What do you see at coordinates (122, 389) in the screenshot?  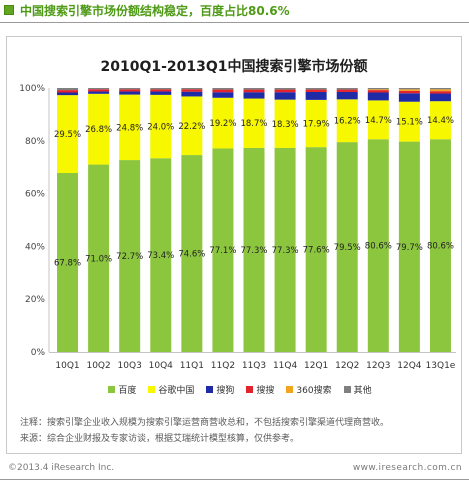 I see `legend-item: 百度` at bounding box center [122, 389].